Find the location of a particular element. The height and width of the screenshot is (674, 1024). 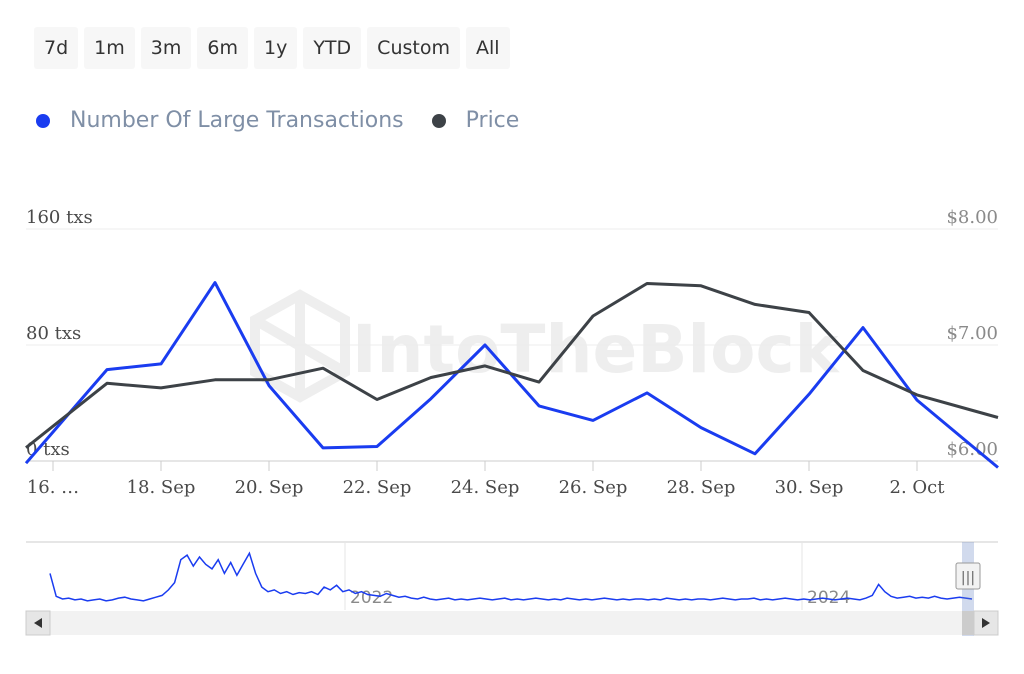

navigator: 2022 2024 ||| is located at coordinates (512, 588).